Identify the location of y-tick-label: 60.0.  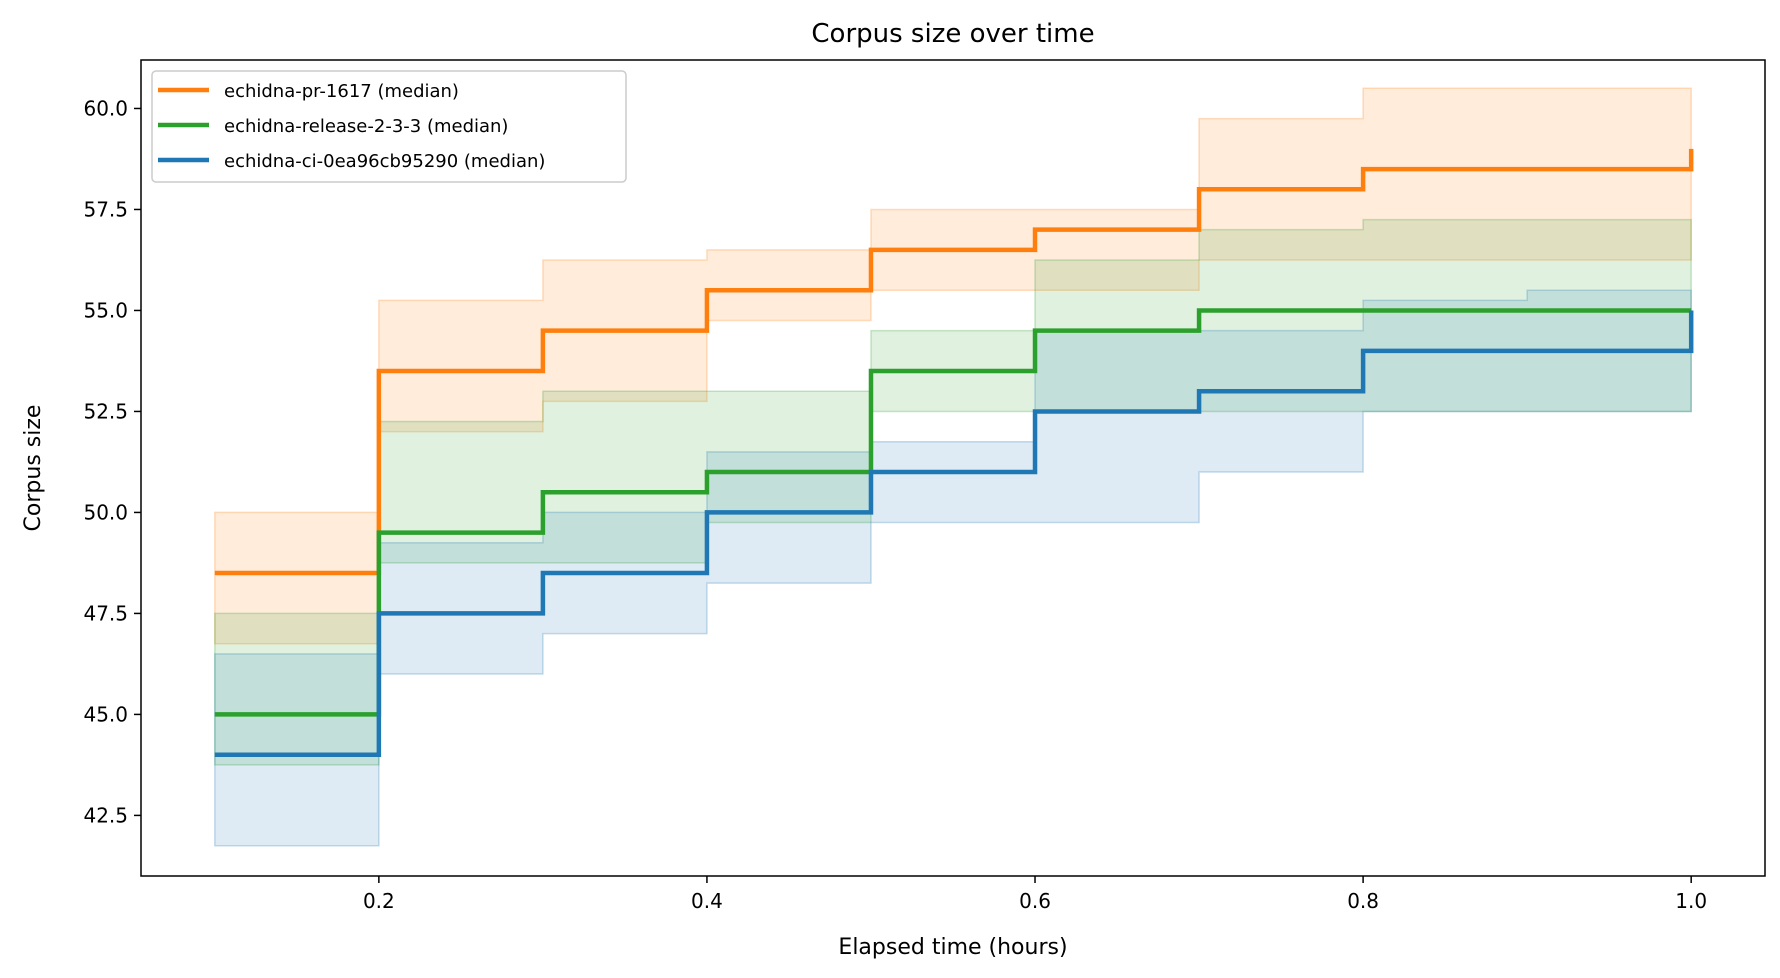
(105, 108).